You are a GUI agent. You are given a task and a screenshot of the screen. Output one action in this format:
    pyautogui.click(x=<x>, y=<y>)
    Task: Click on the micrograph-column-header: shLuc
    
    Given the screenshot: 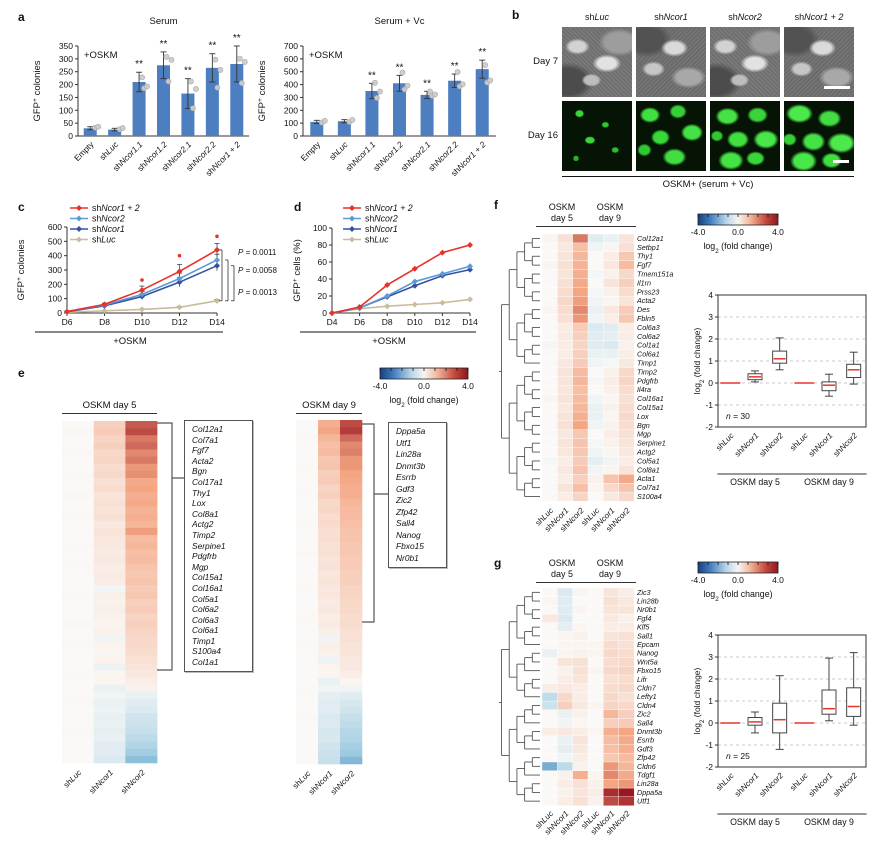 What is the action you would take?
    pyautogui.click(x=597, y=17)
    